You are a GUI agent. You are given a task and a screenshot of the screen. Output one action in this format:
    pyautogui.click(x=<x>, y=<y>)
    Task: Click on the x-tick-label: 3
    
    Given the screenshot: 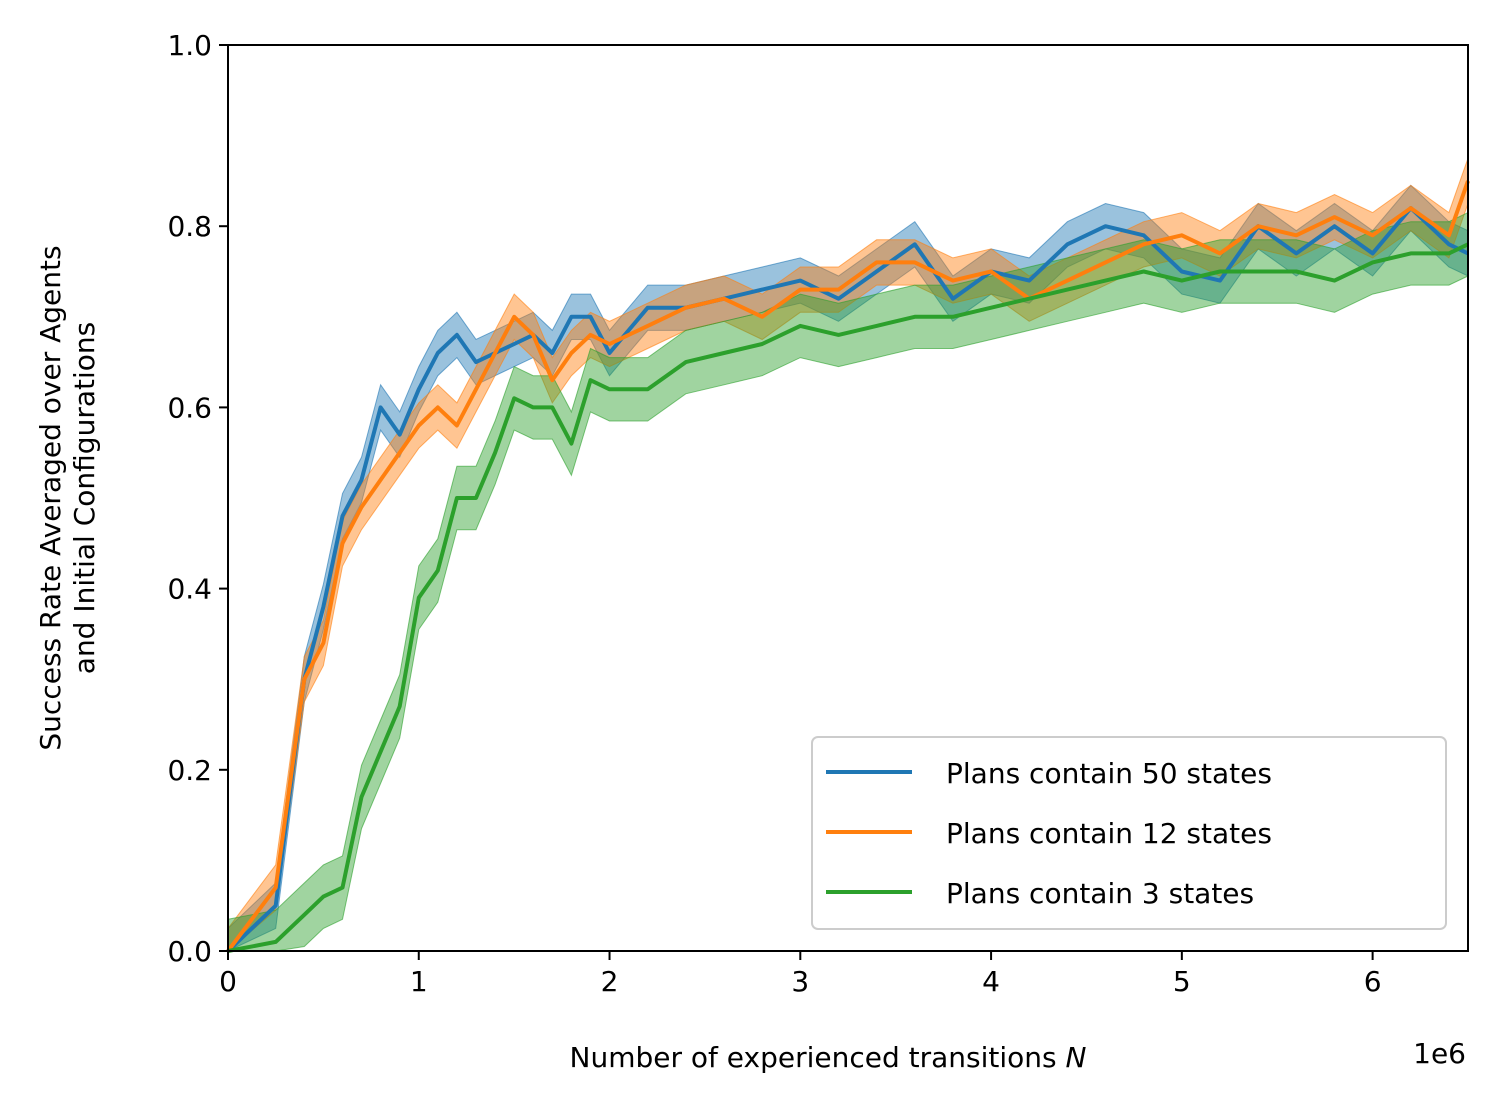 What is the action you would take?
    pyautogui.click(x=800, y=981)
    